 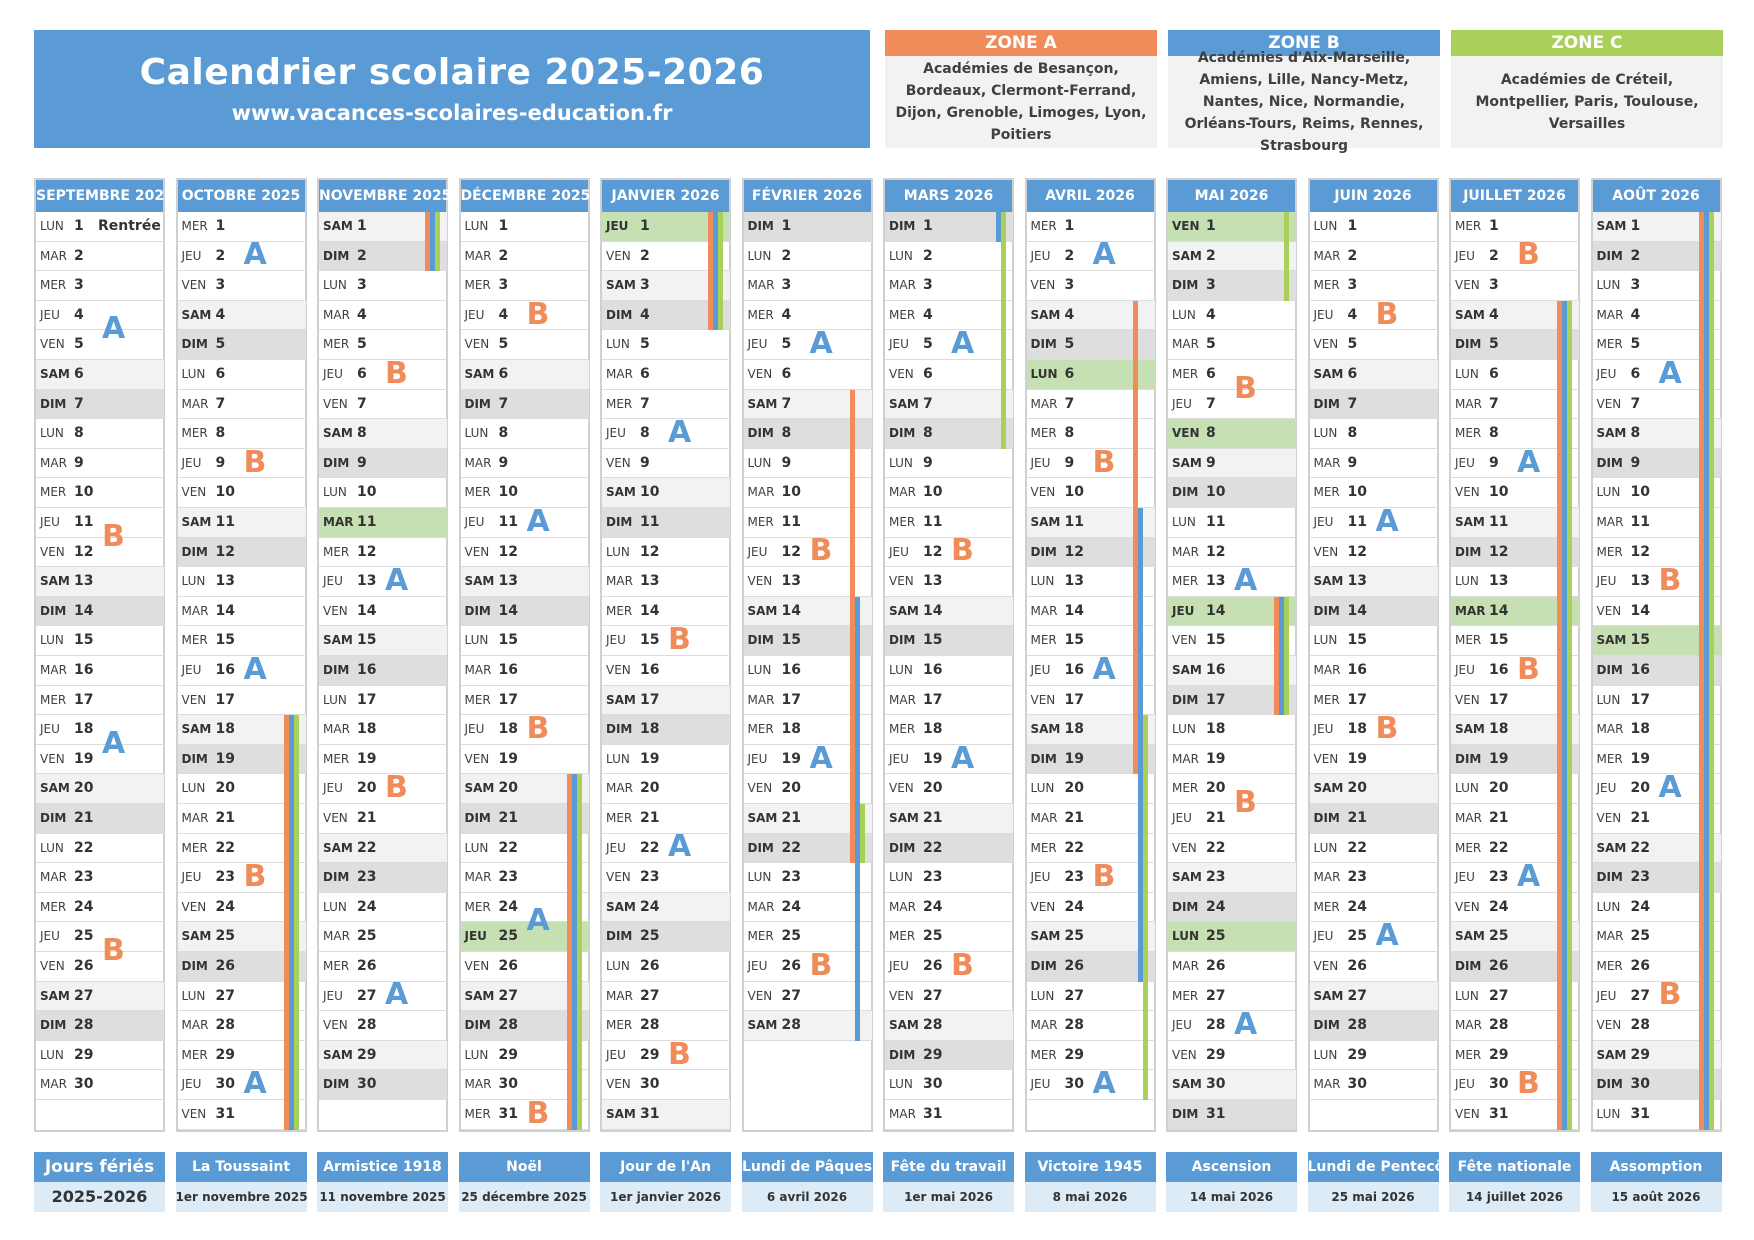 I want to click on month-header: JUIN 2026, so click(x=1373, y=196).